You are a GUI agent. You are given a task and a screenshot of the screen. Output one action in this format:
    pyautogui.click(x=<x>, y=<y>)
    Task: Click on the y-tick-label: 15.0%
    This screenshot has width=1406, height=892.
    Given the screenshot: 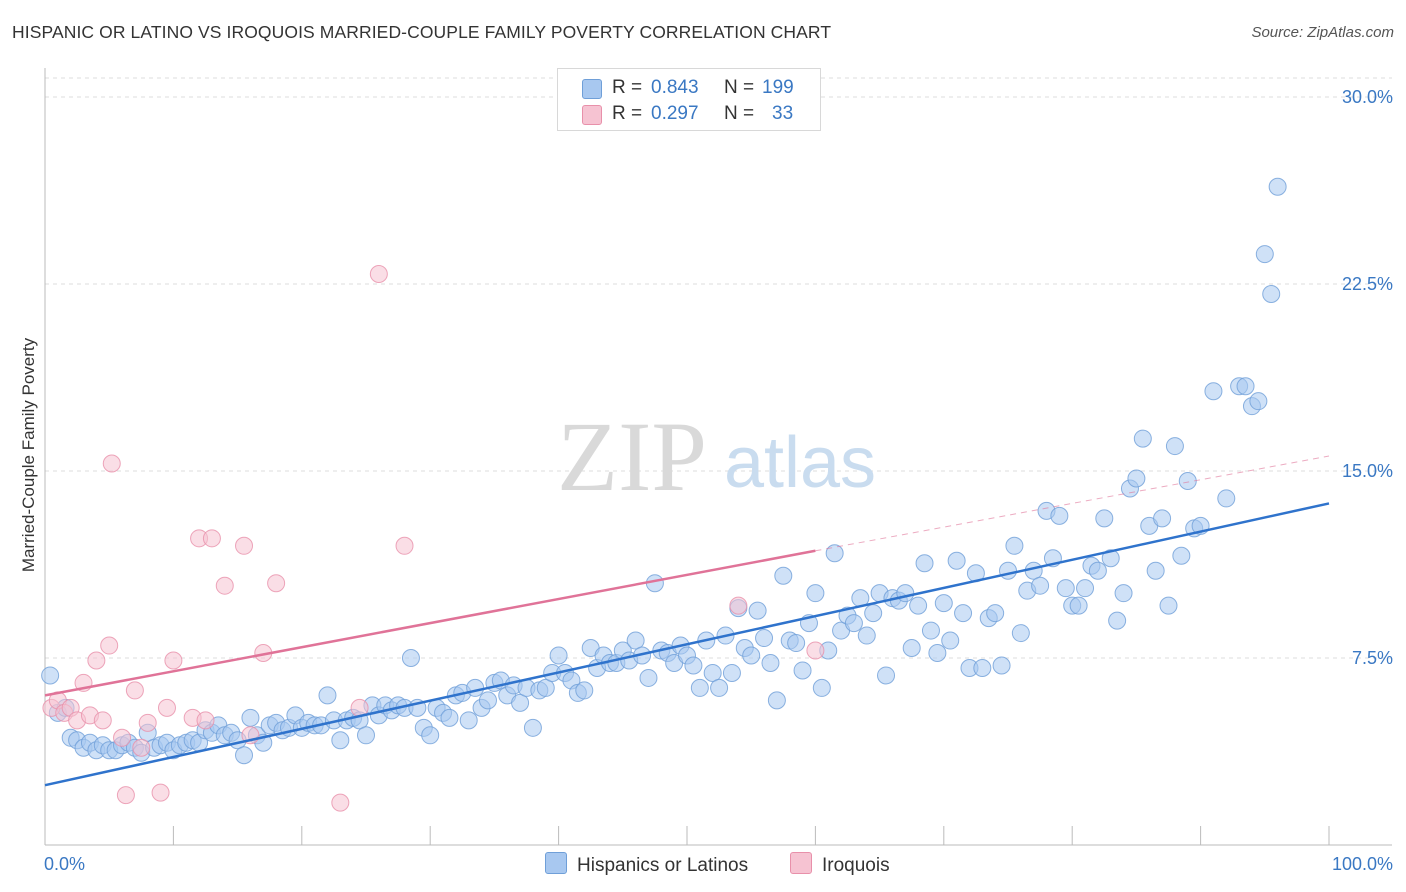 What is the action you would take?
    pyautogui.click(x=1367, y=471)
    